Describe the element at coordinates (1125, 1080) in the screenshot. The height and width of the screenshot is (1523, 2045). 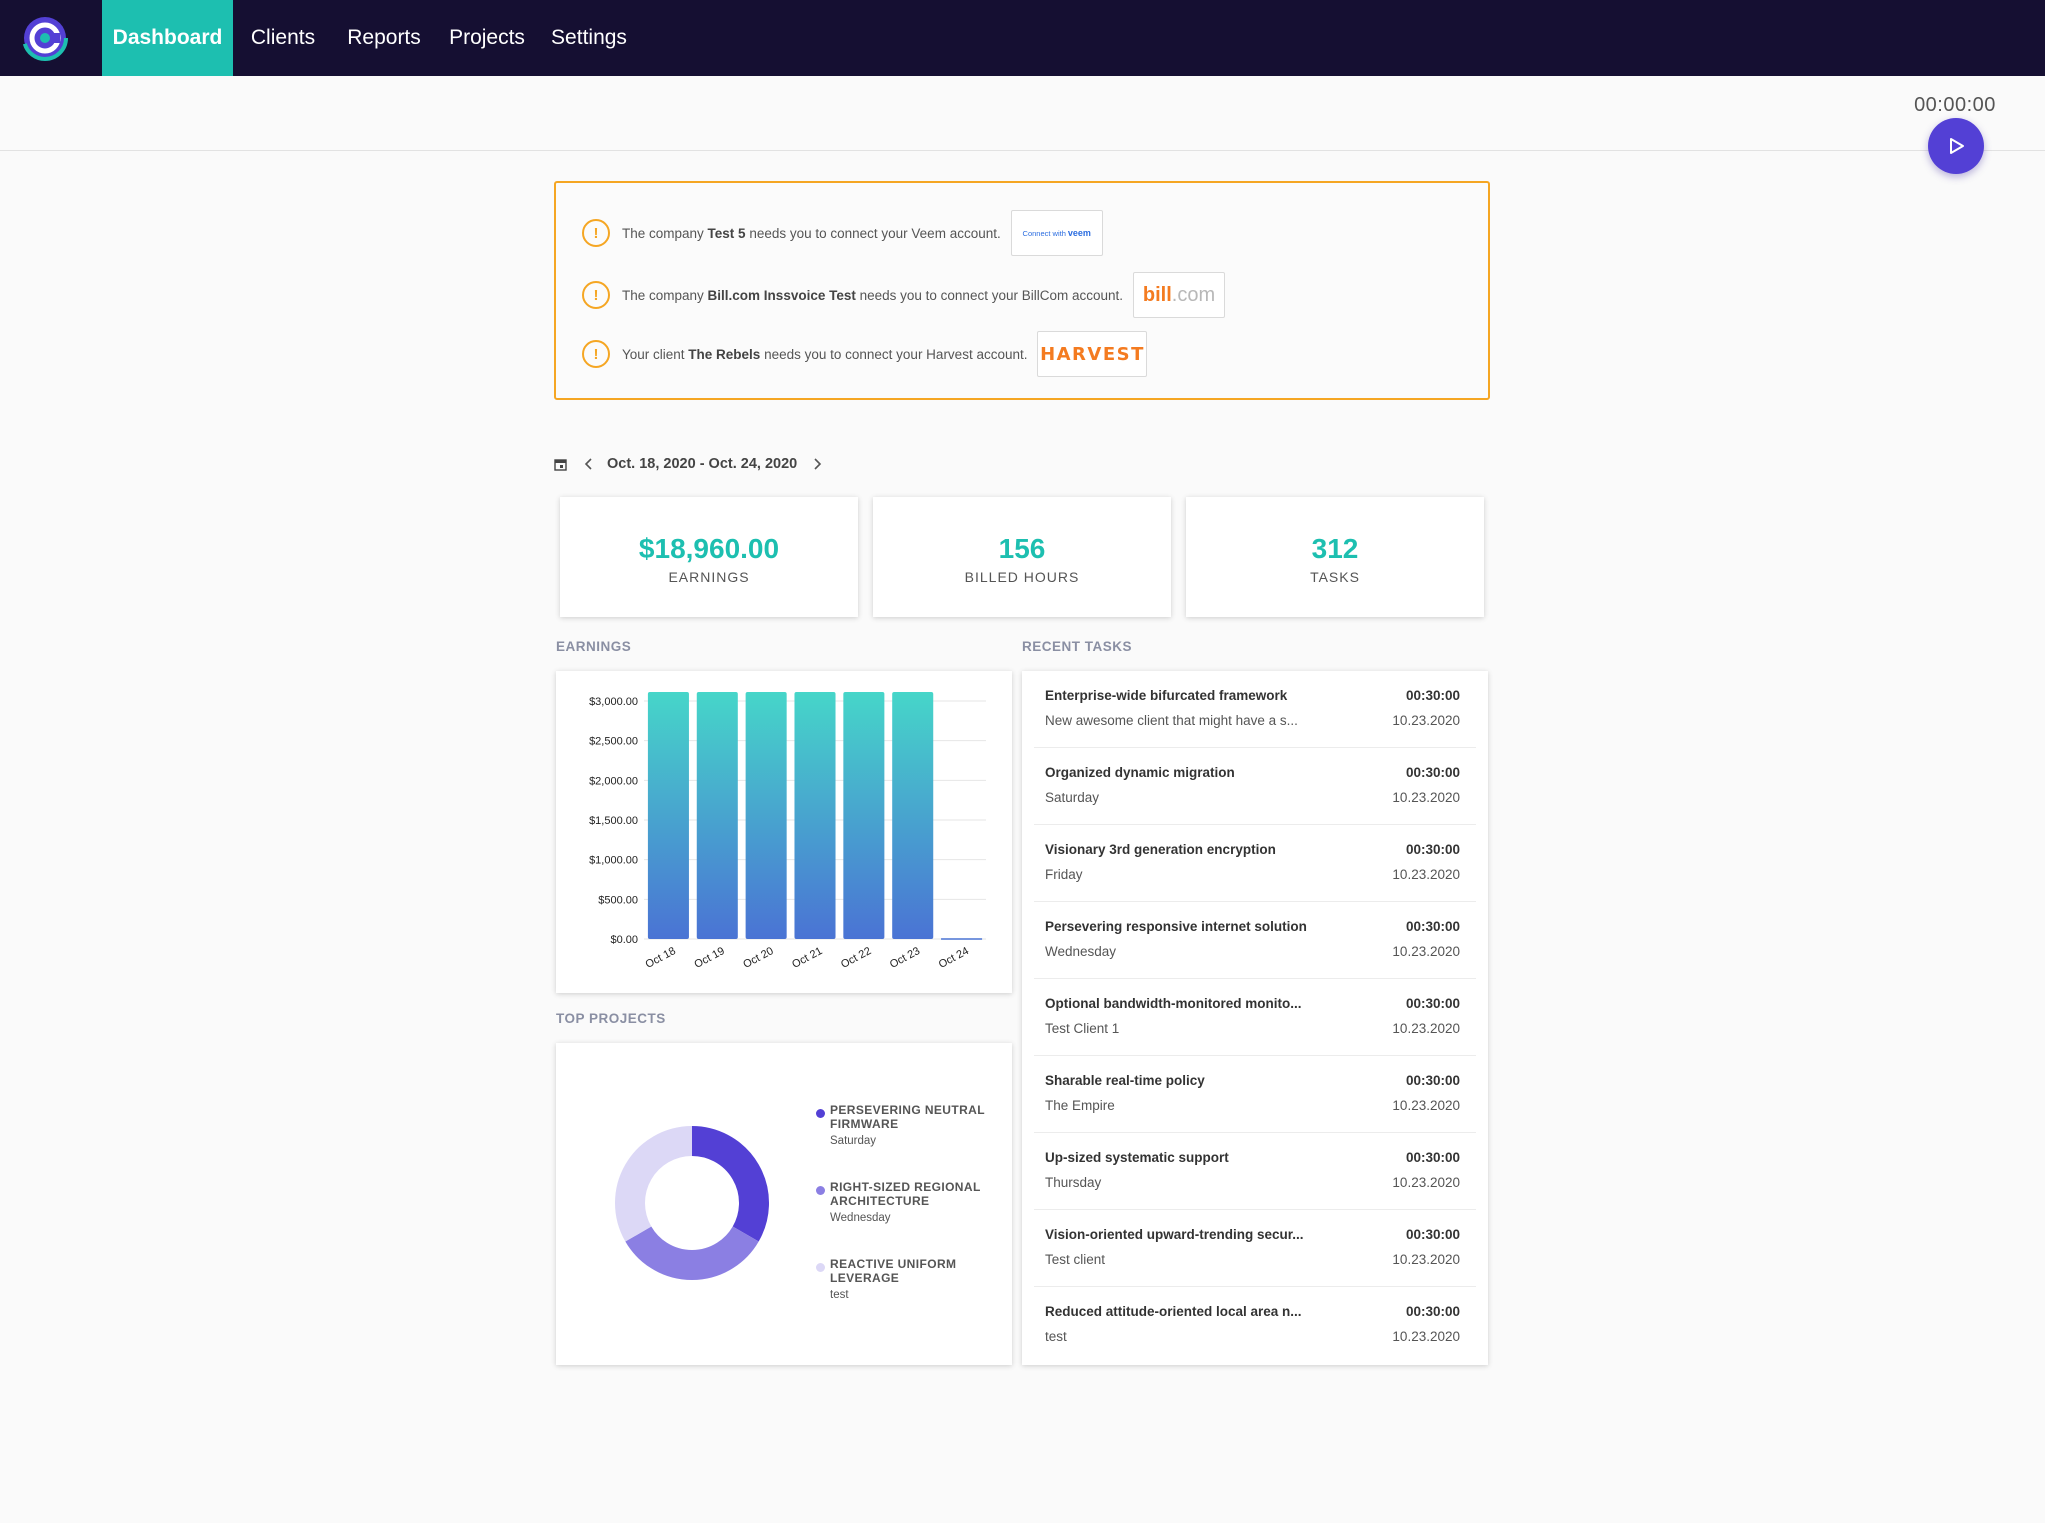
I see `task-title: Sharable real-time policy` at that location.